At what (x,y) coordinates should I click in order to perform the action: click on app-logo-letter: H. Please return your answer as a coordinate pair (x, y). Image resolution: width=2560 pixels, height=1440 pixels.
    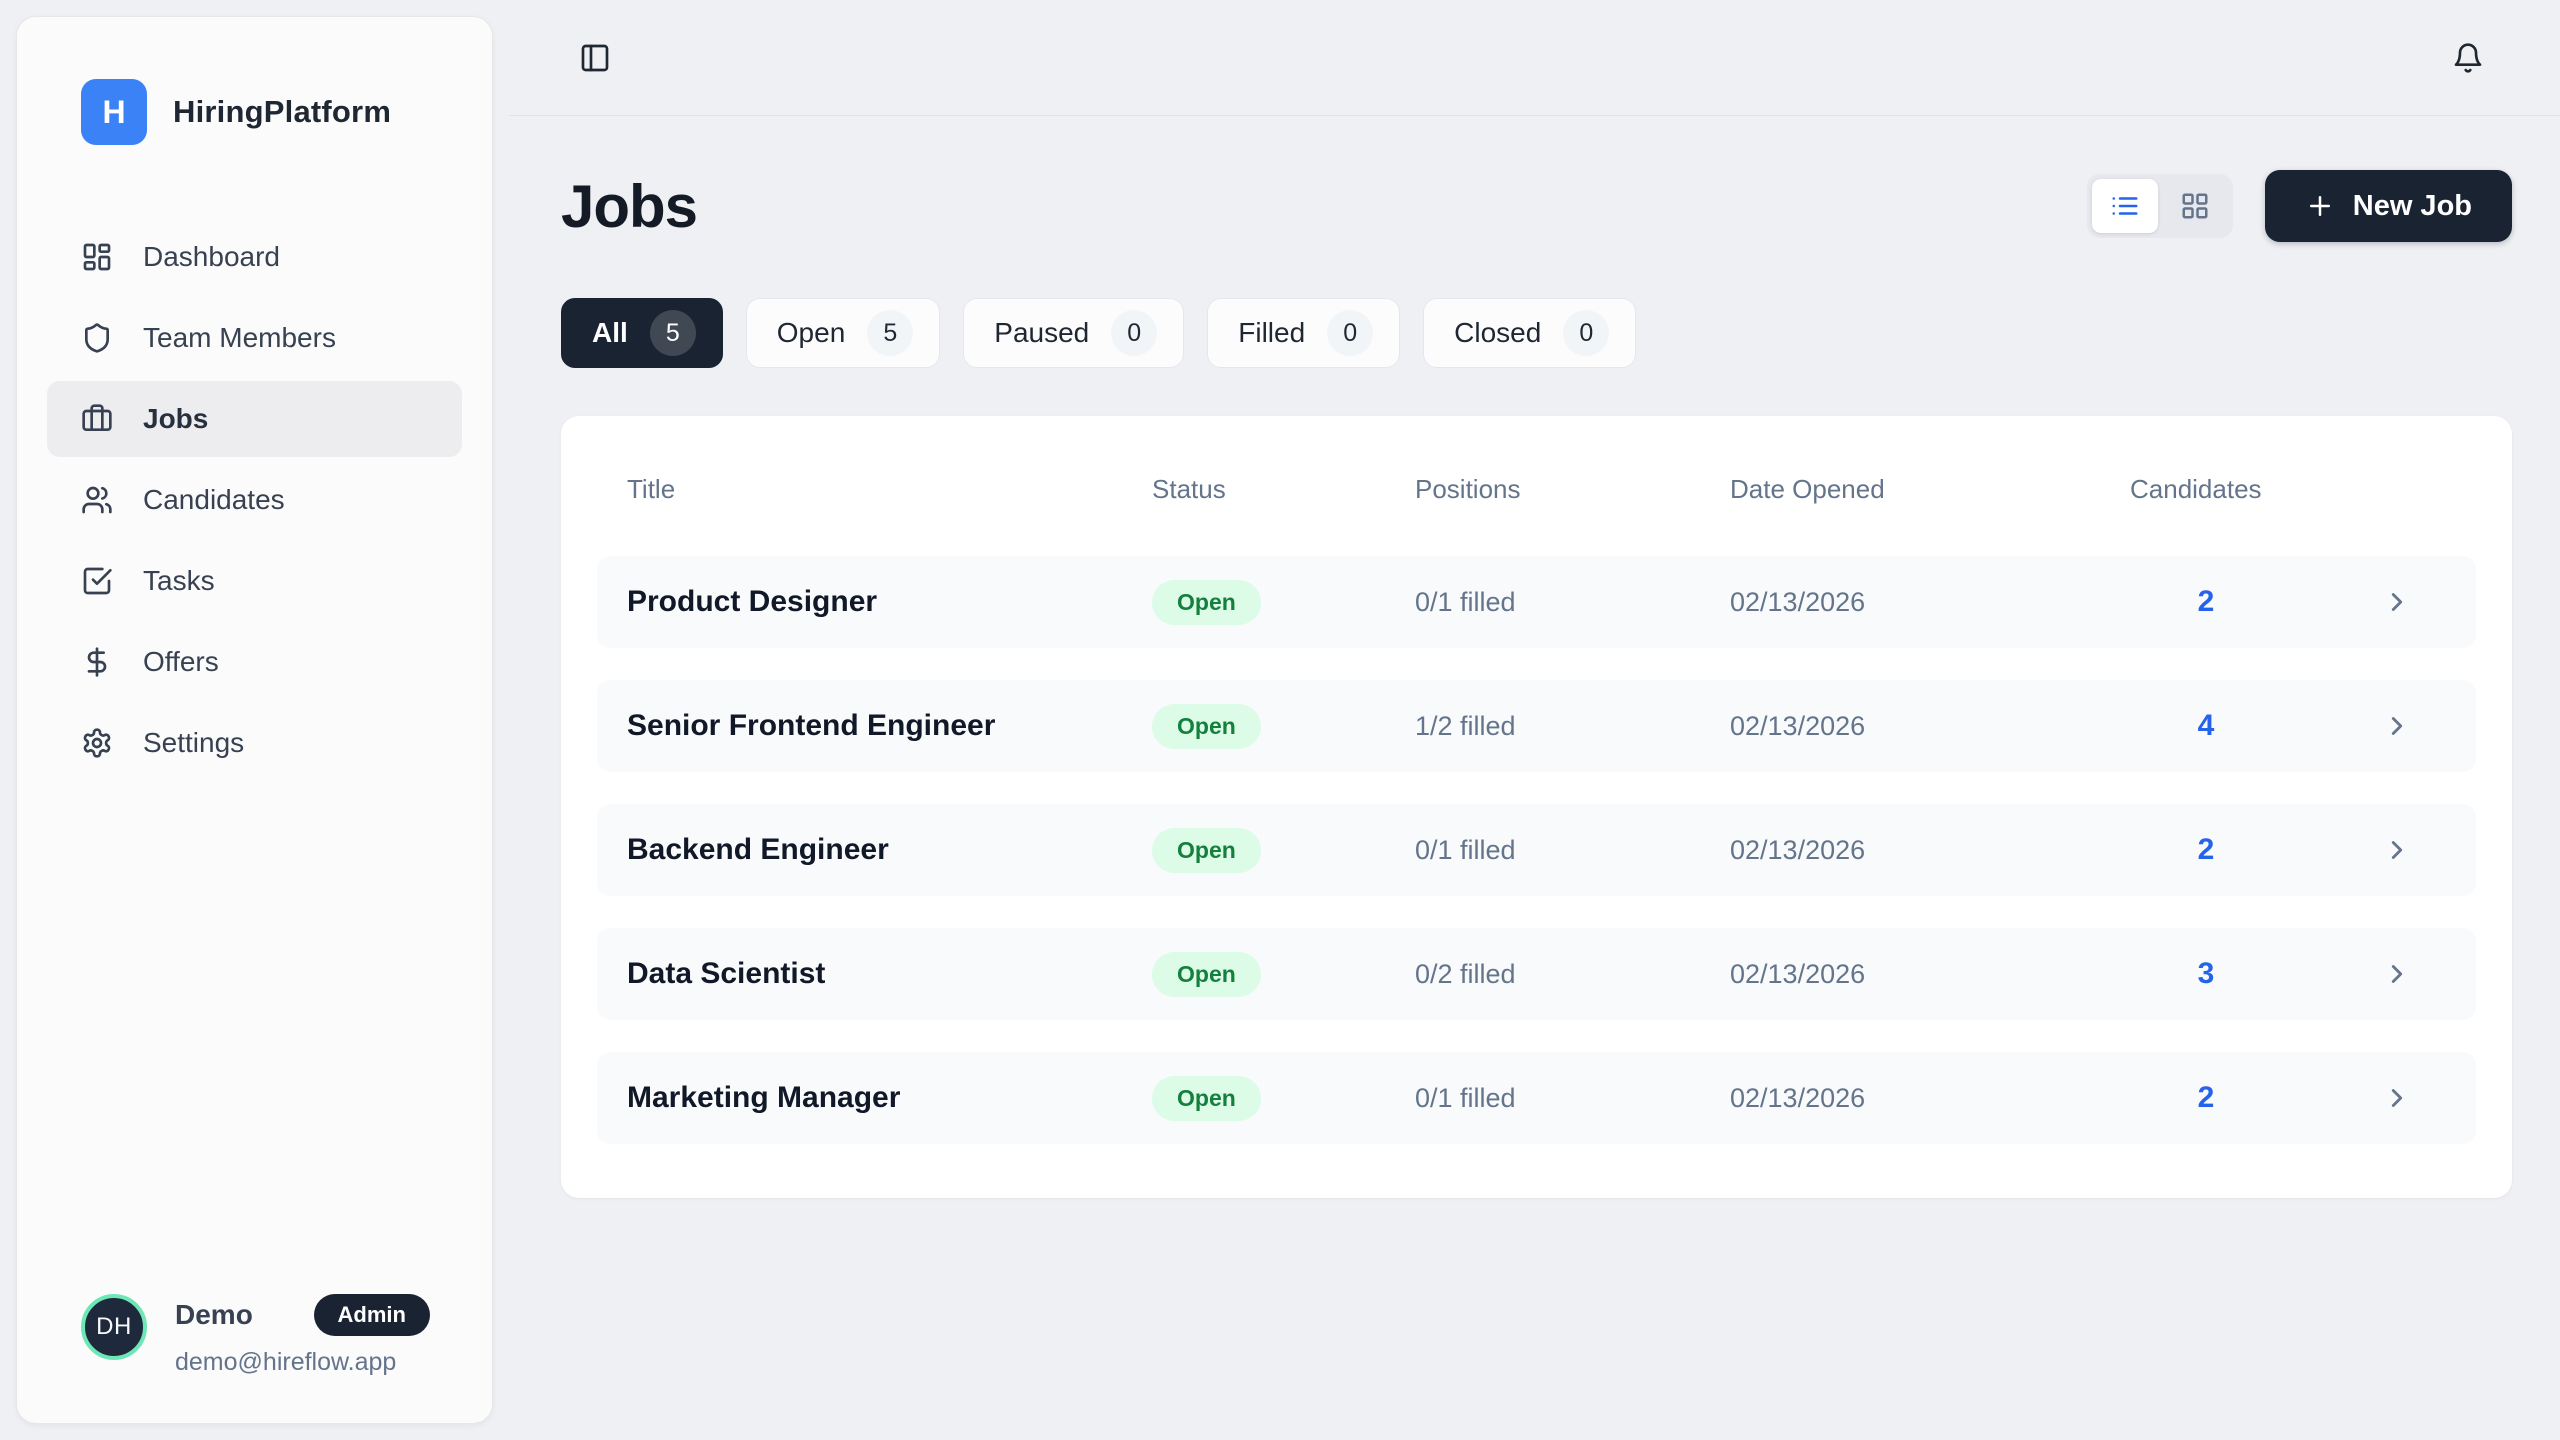
    Looking at the image, I should click on (114, 111).